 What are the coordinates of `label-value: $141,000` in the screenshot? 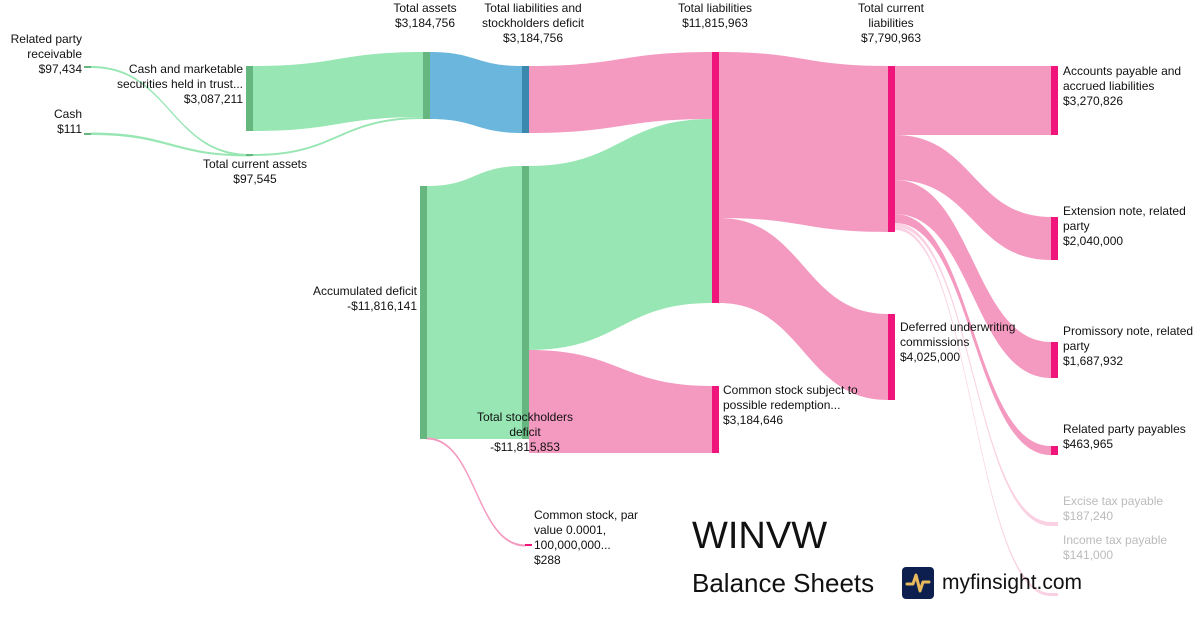 It's located at (1088, 555).